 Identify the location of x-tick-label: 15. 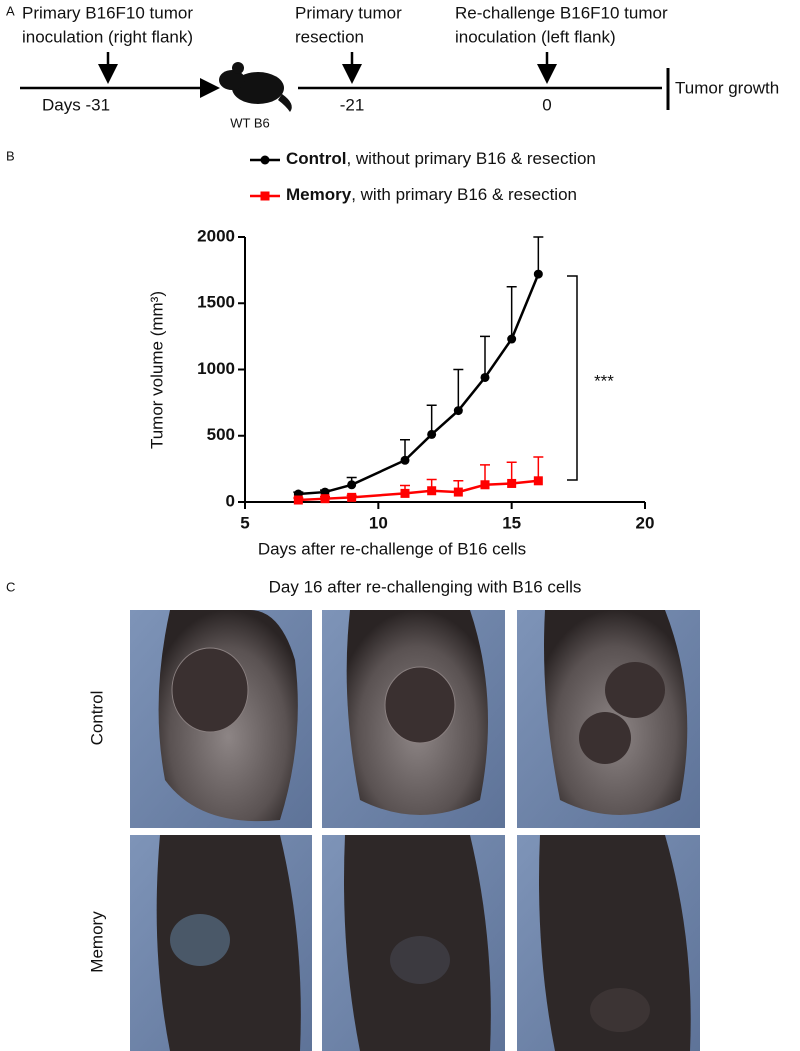
(511, 522).